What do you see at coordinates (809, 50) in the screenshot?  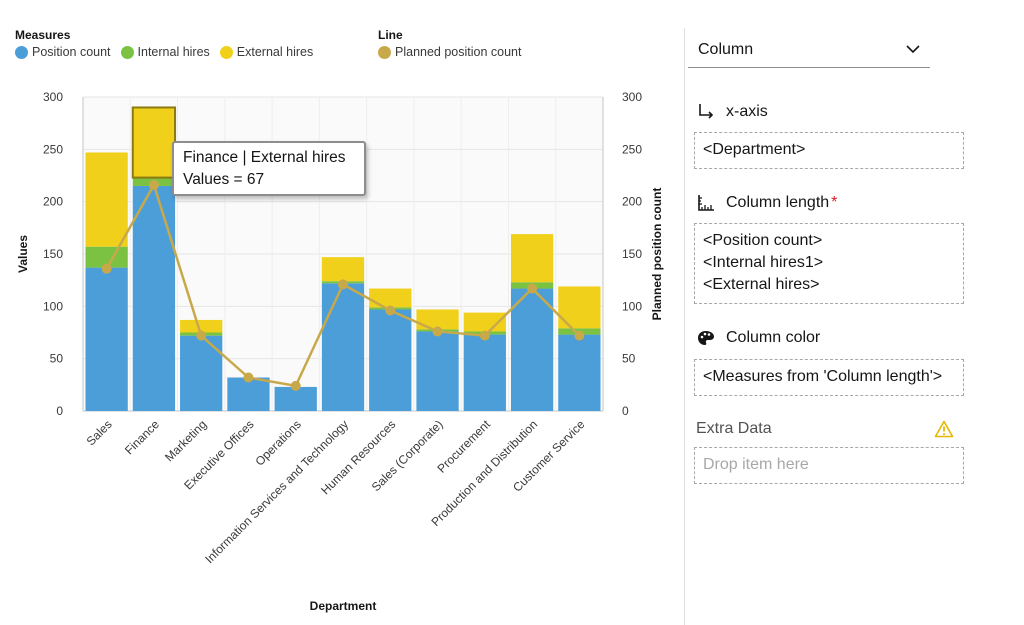 I see `chart-type-select: Column` at bounding box center [809, 50].